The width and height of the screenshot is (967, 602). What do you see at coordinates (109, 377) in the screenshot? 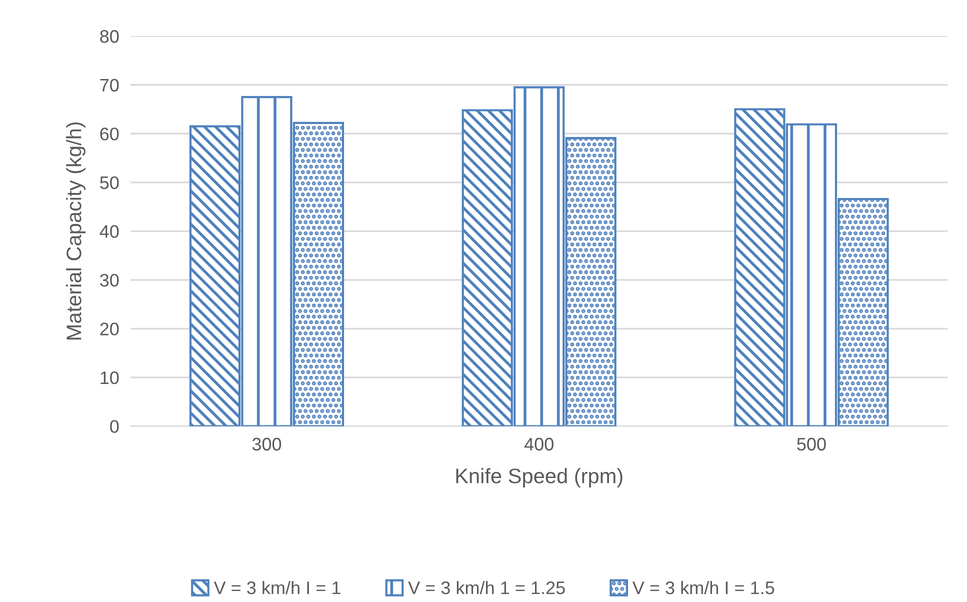
I see `y-tick-label: 10` at bounding box center [109, 377].